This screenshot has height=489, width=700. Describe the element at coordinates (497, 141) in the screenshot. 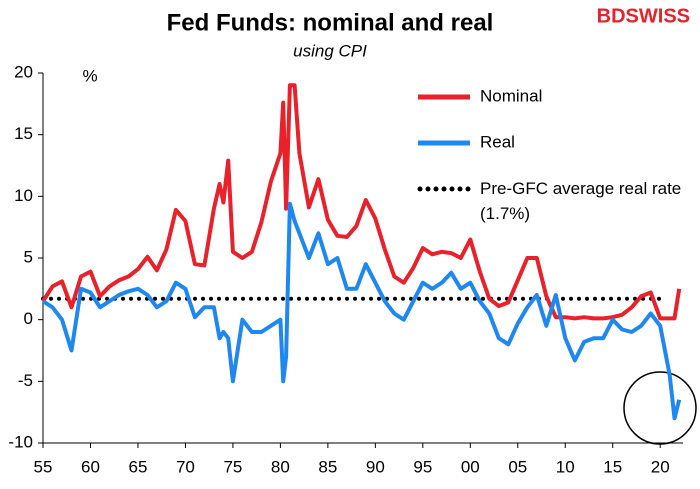

I see `legend-label: Real` at that location.